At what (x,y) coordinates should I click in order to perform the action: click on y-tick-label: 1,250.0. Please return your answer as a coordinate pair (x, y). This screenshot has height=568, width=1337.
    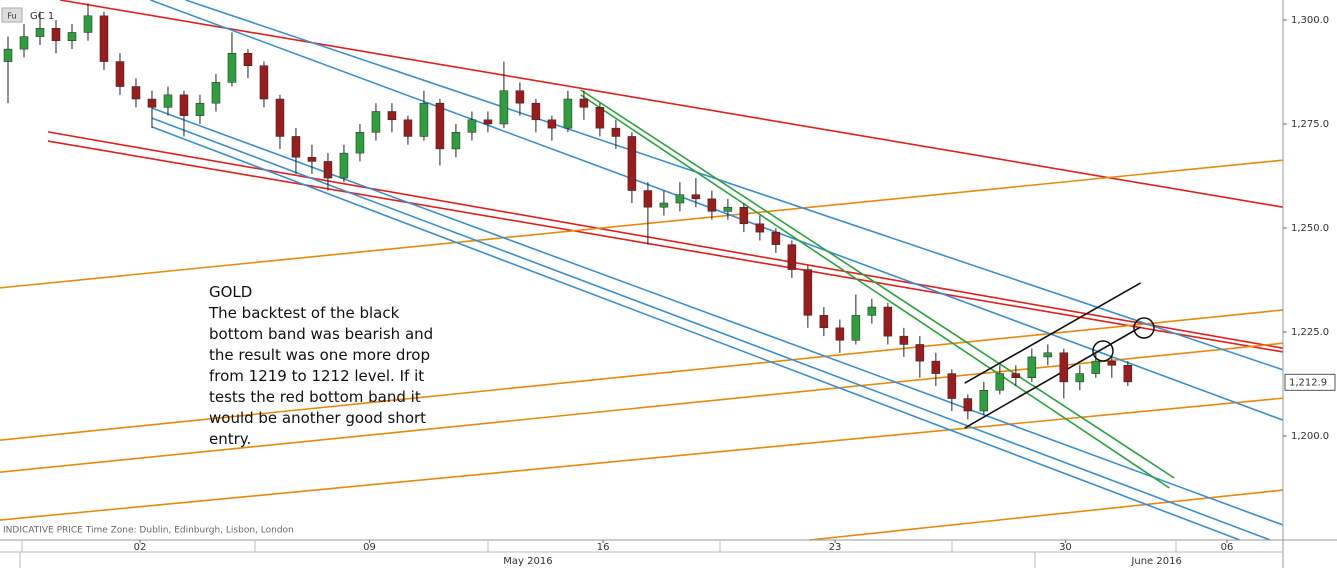
    Looking at the image, I should click on (1310, 228).